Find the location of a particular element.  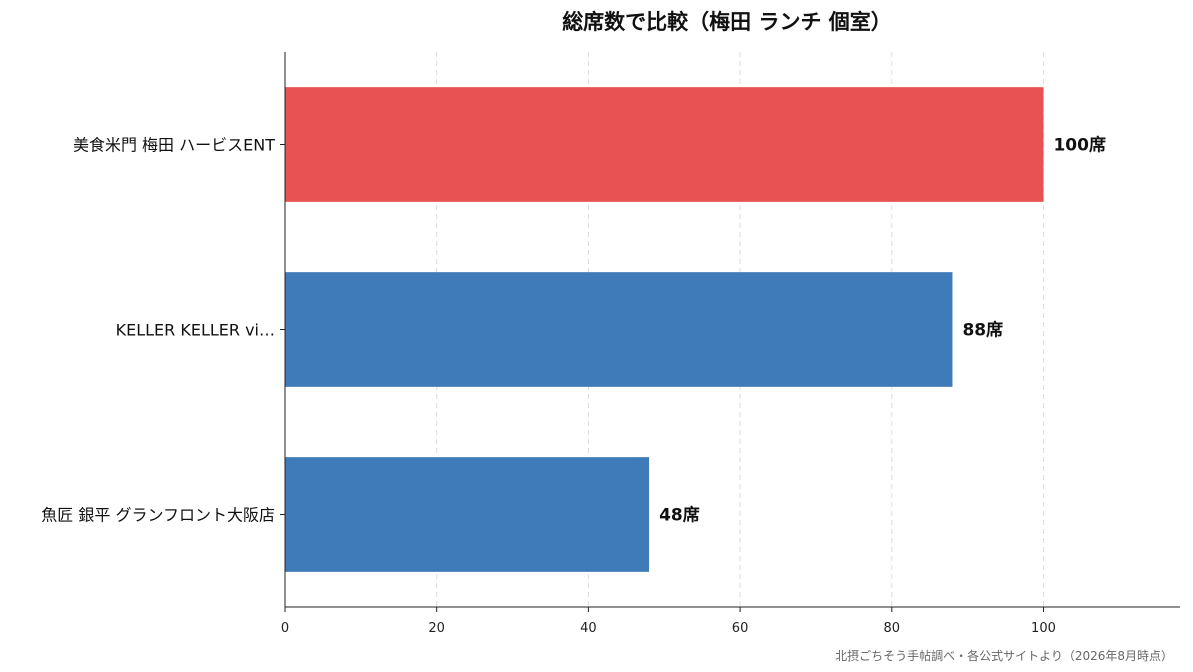

category-label-0: 美食米門 梅田 ハービスENT is located at coordinates (174, 145).